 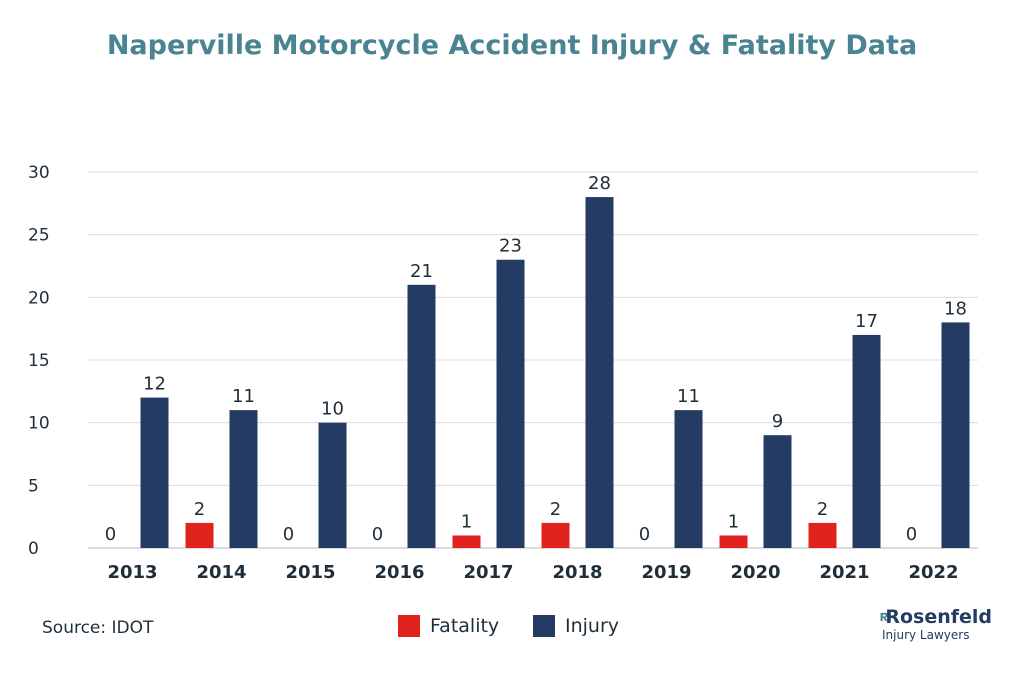 I want to click on x-tick-label: 2019, so click(x=666, y=572).